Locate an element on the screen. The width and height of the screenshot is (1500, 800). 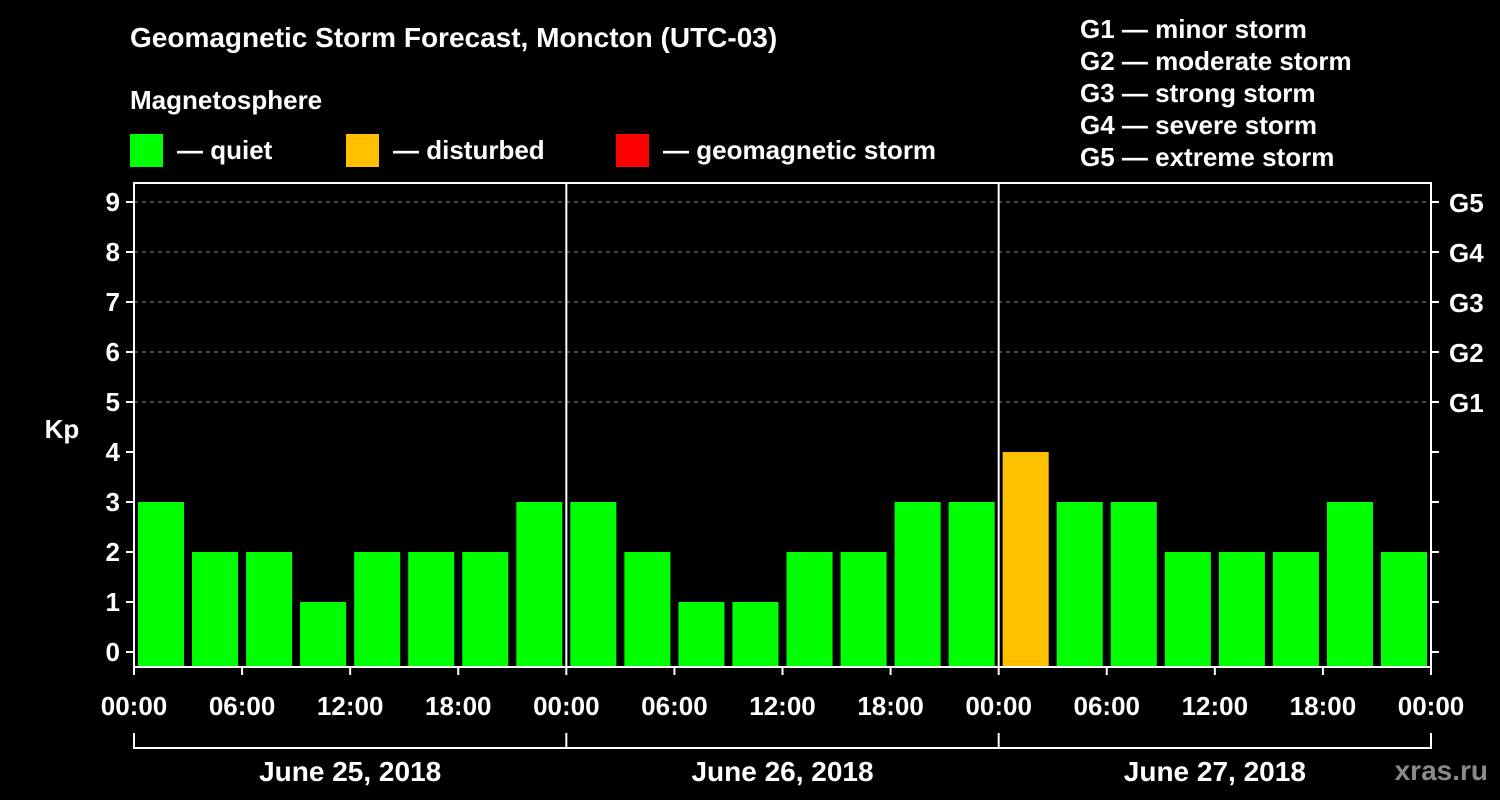
y-axis-label: Kp is located at coordinates (62, 429).